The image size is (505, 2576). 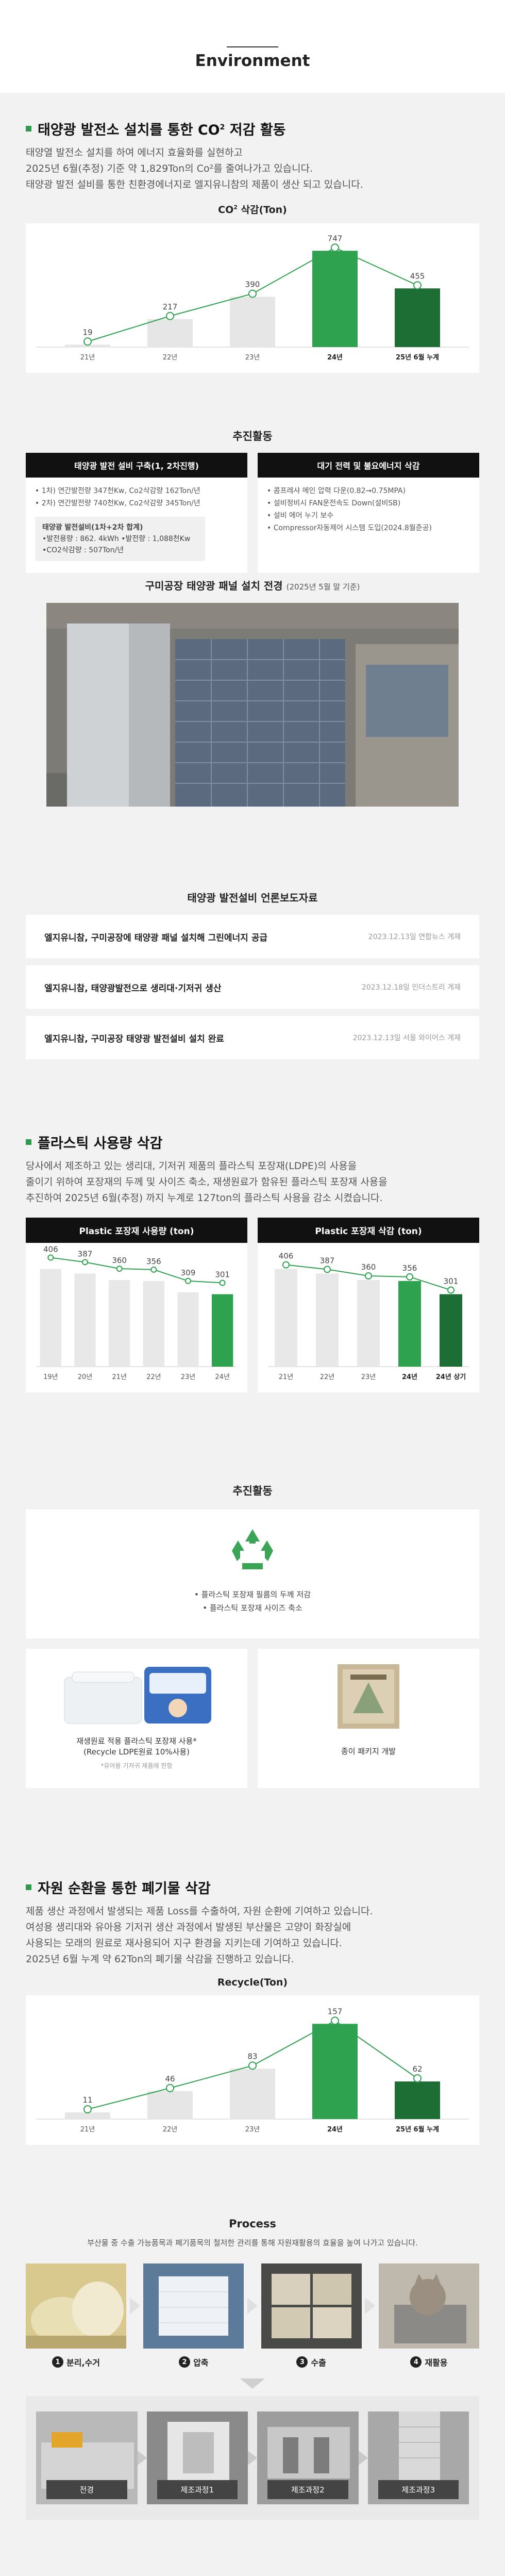 What do you see at coordinates (28, 1887) in the screenshot?
I see `section-bullet-icon` at bounding box center [28, 1887].